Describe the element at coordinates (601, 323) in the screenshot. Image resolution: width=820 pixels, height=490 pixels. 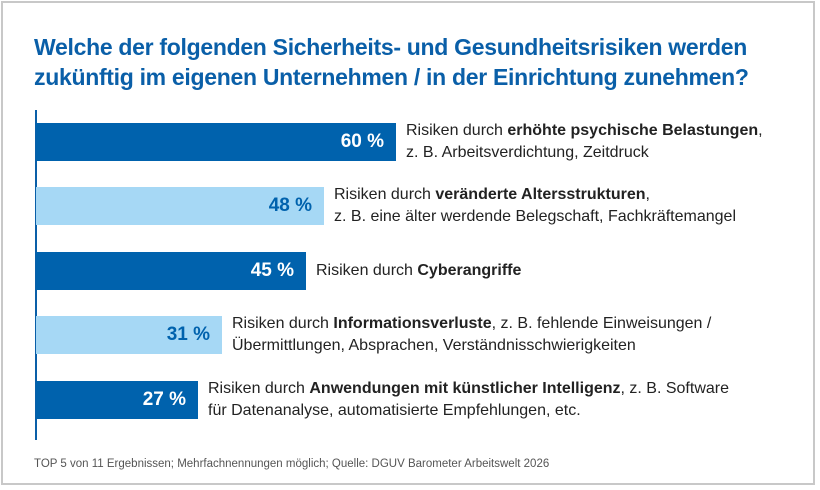
I see `label-part: , z. B. fehlende Einweisungen /` at that location.